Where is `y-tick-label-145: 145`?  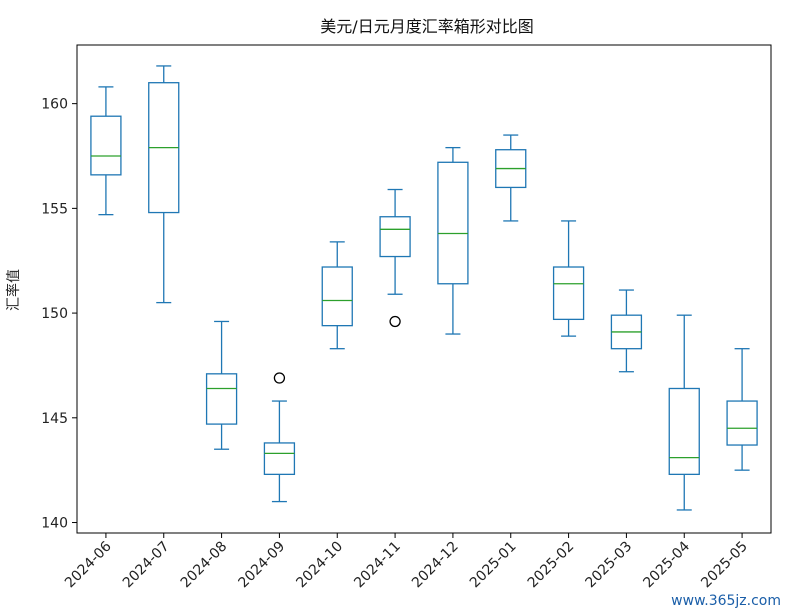 y-tick-label-145: 145 is located at coordinates (54, 419).